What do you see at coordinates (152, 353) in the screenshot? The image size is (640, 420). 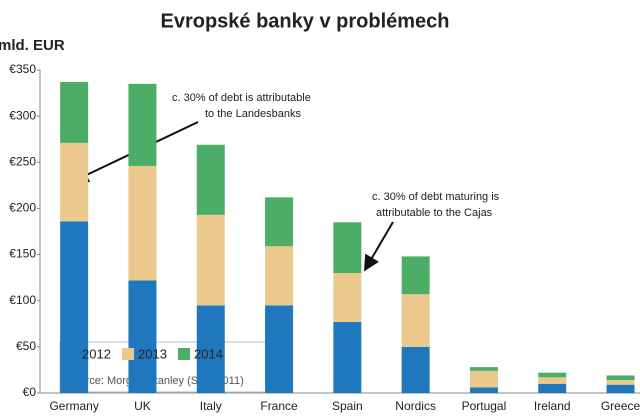 I see `legend-label: 2013` at bounding box center [152, 353].